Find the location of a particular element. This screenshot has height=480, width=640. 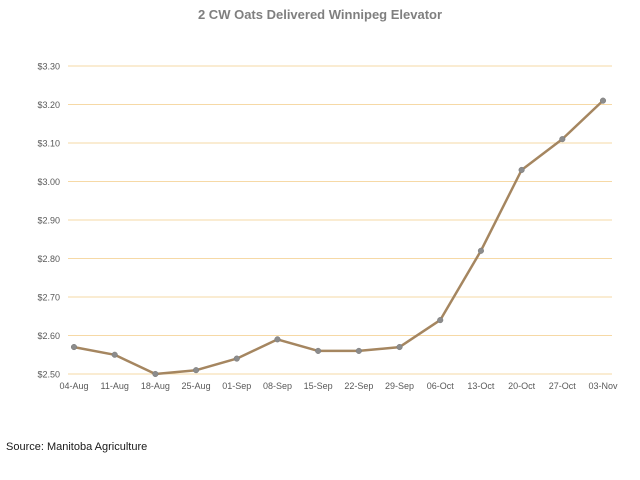

x-tick-label: 01-Sep is located at coordinates (236, 386).